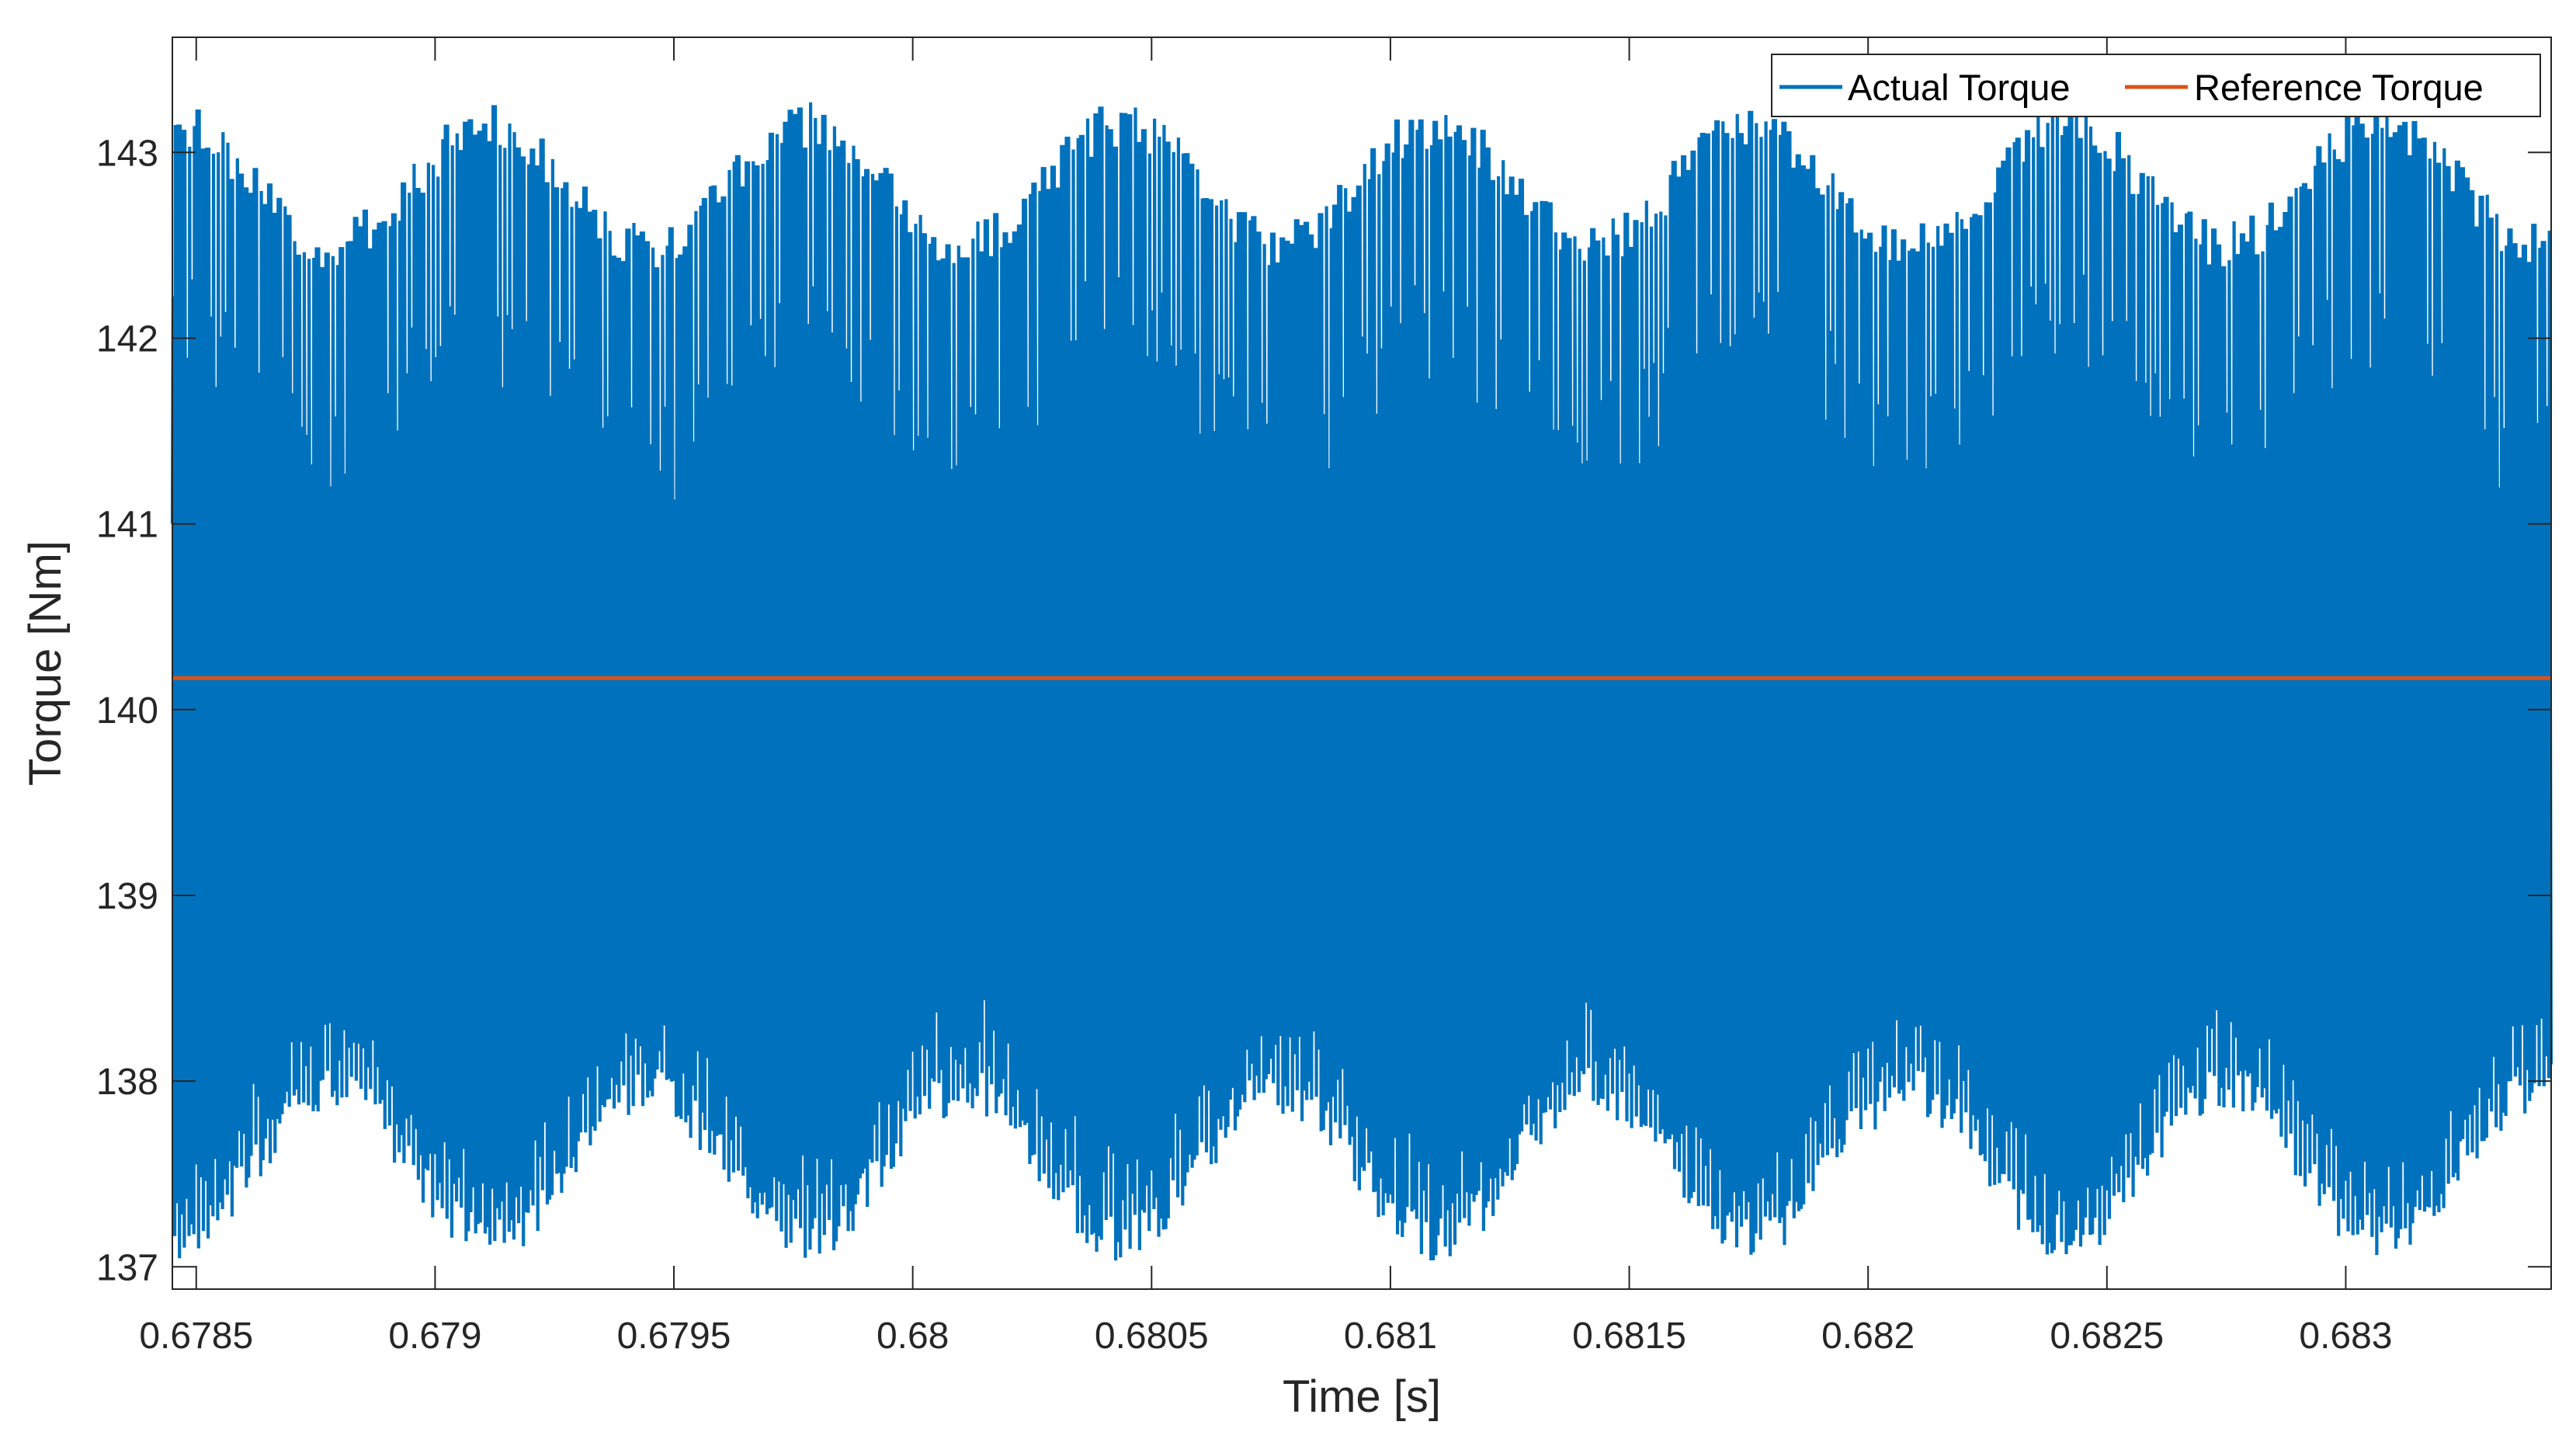 This screenshot has width=2576, height=1439. Describe the element at coordinates (127, 1082) in the screenshot. I see `y-tick-label: 138` at that location.